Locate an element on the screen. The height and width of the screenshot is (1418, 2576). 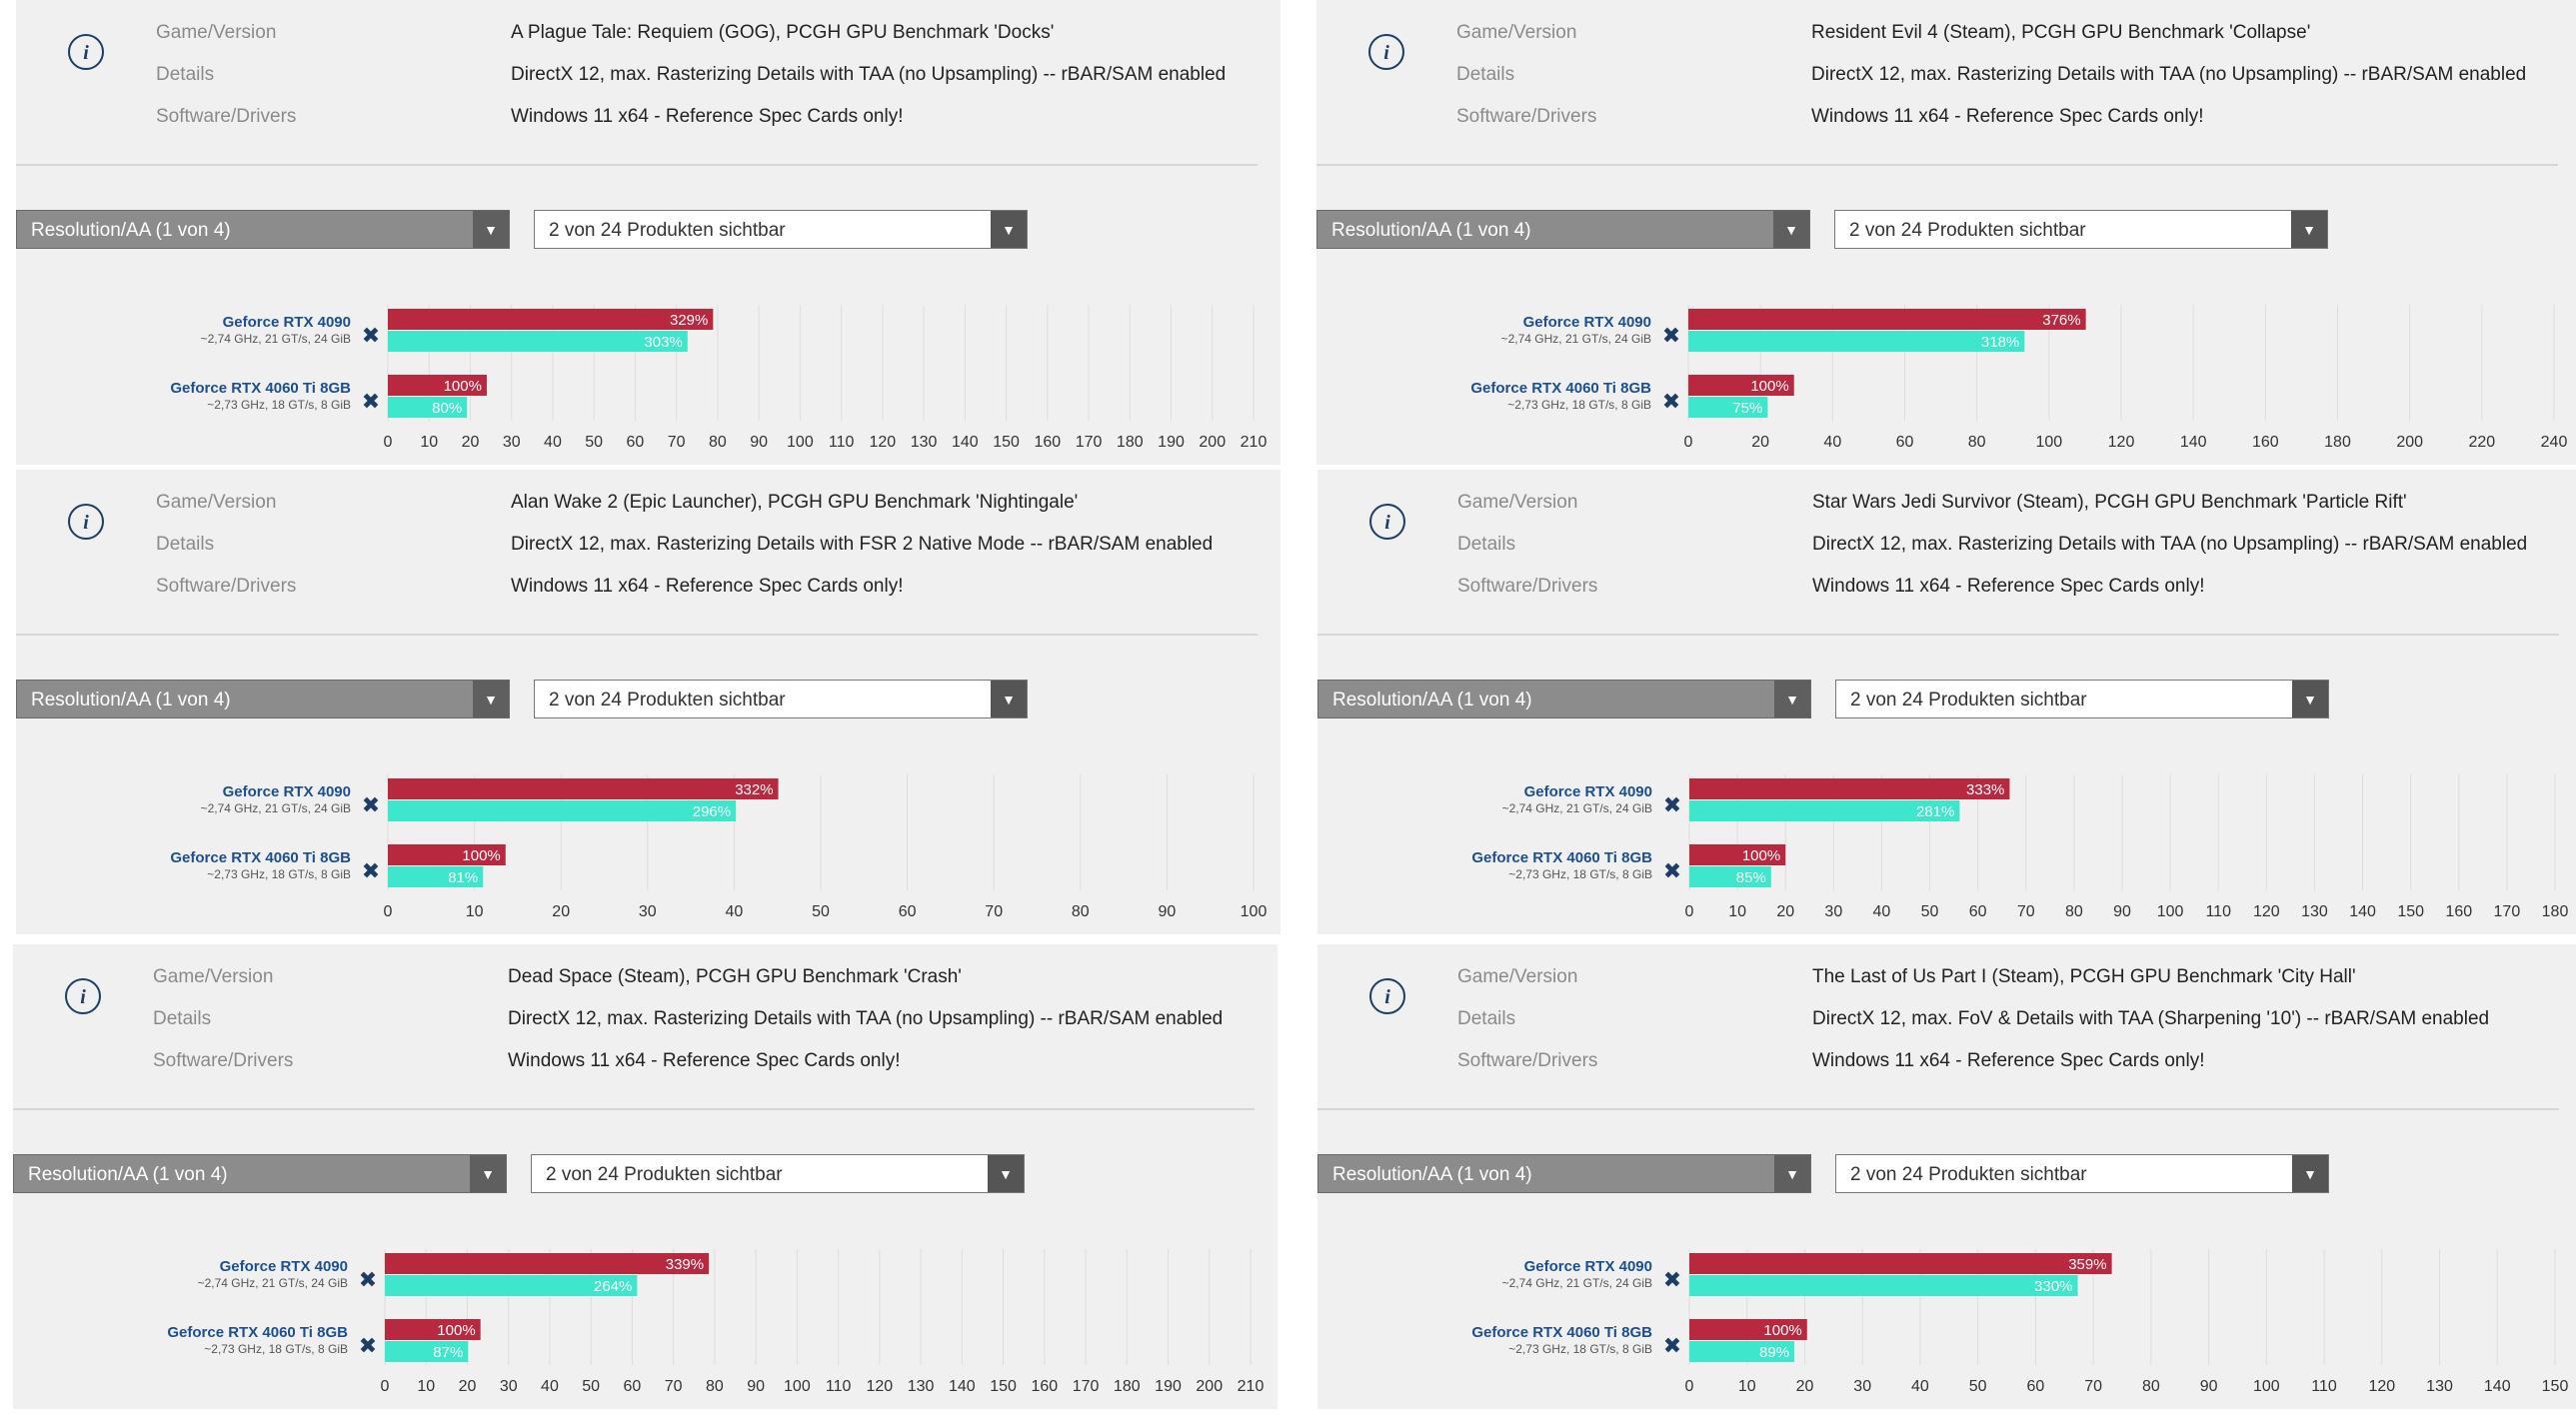
bar-value-label: 264% is located at coordinates (613, 1287).